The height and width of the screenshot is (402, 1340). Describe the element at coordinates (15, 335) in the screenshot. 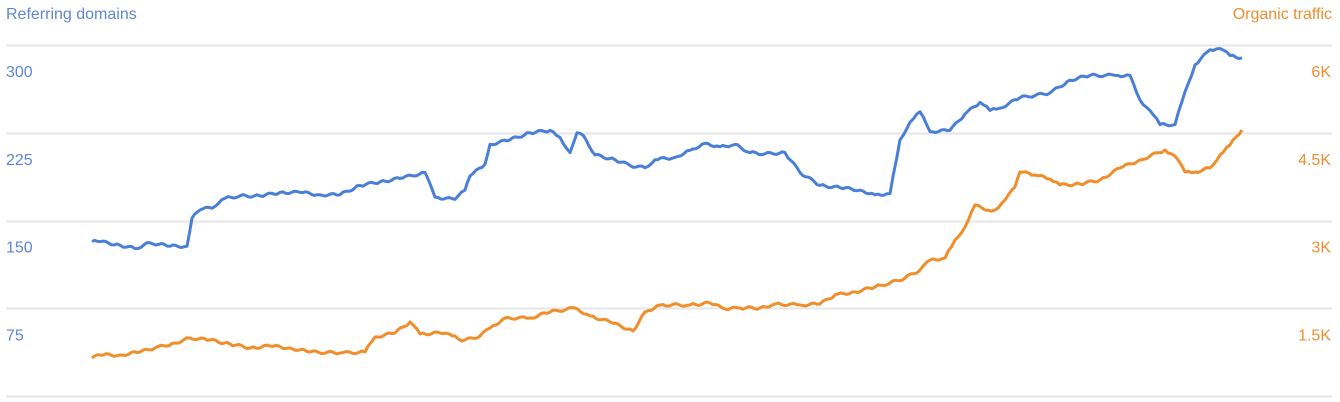

I see `left-tick-label: 75` at that location.